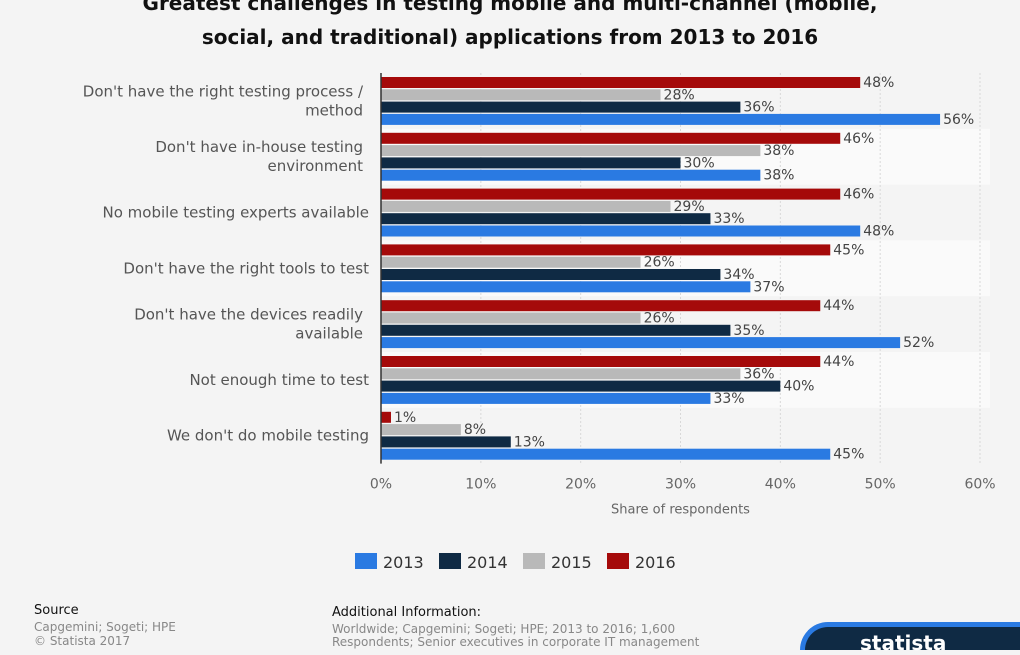  Describe the element at coordinates (235, 213) in the screenshot. I see `category-label: No mobile testing experts available` at that location.